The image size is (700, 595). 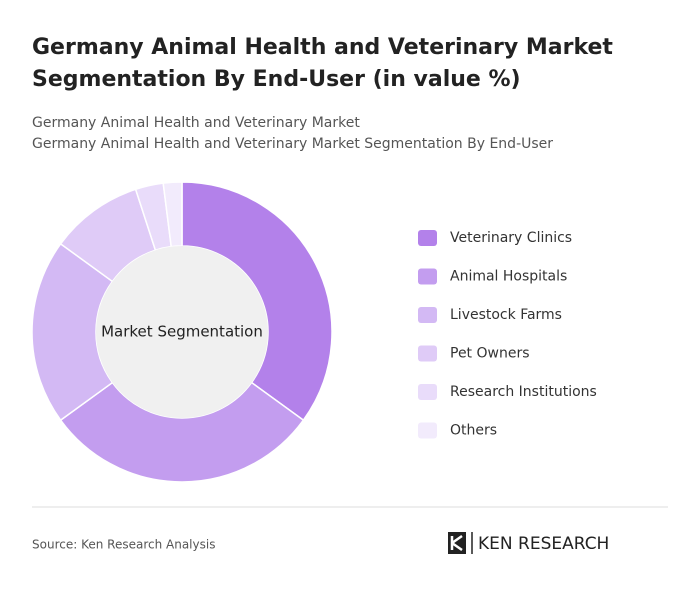 What do you see at coordinates (508, 277) in the screenshot?
I see `legend-label: Animal Hospitals` at bounding box center [508, 277].